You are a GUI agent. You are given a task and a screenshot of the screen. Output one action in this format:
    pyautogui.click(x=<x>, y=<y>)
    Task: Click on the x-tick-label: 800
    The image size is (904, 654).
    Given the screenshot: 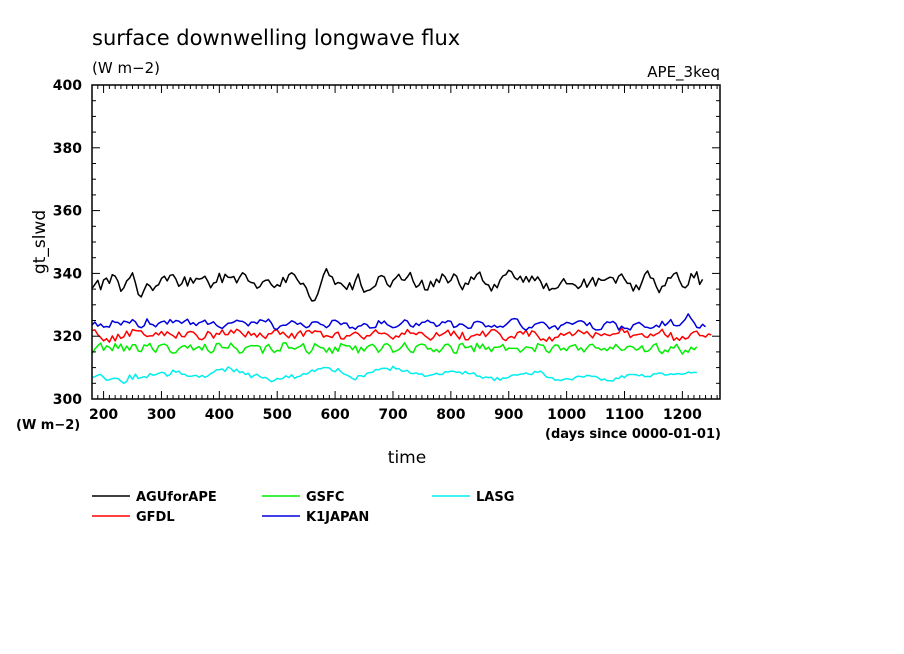 What is the action you would take?
    pyautogui.click(x=450, y=415)
    